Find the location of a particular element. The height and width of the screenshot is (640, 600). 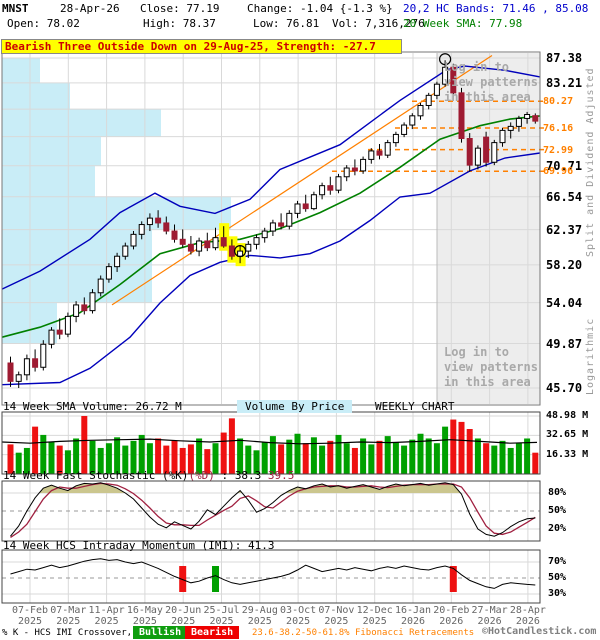

price-tick-label: 83.21 is located at coordinates (564, 82).